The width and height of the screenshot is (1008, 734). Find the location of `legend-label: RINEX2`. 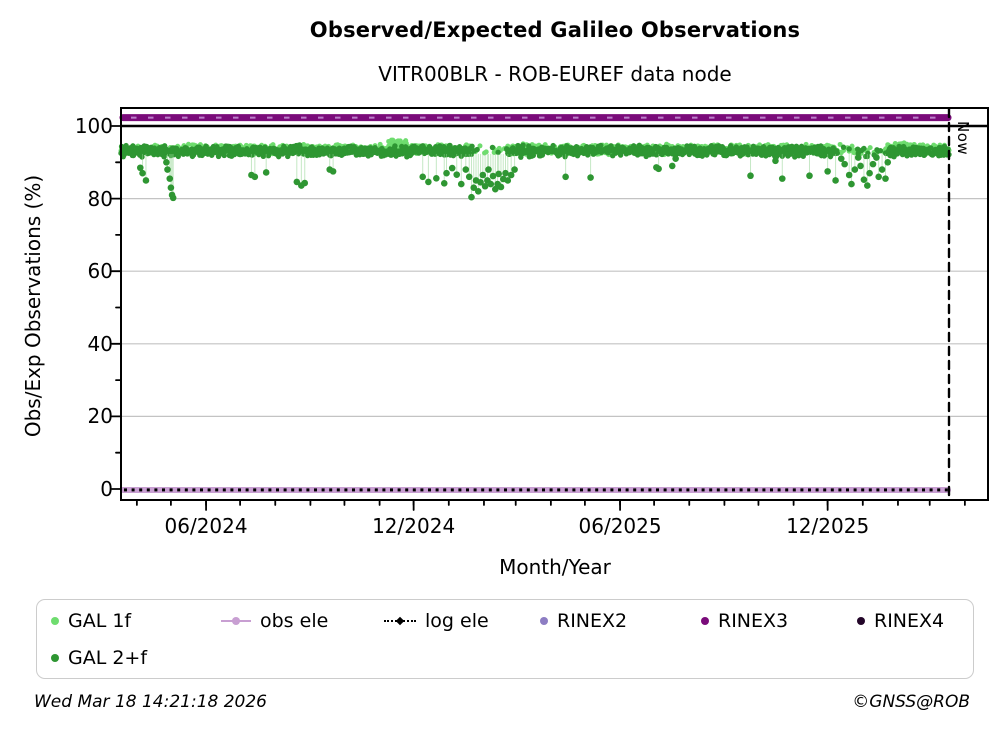

legend-label: RINEX2 is located at coordinates (592, 621).